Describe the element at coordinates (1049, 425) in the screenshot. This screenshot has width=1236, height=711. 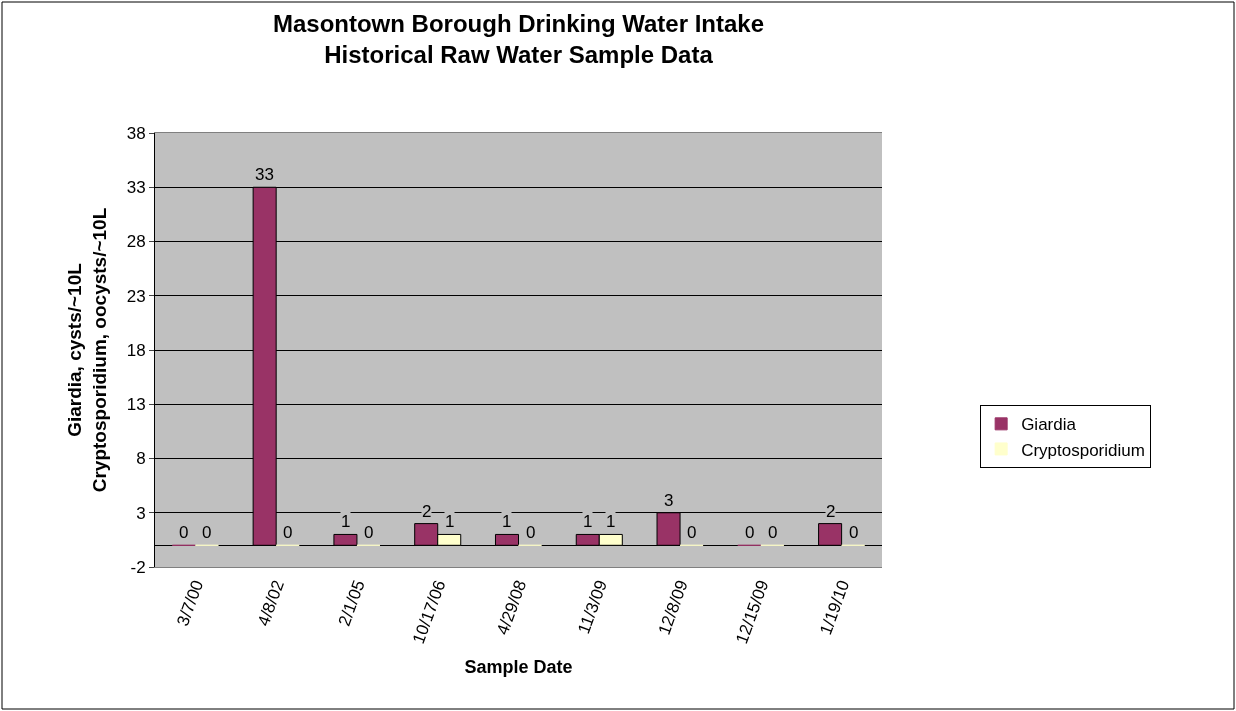
I see `legend-label: Giardia` at that location.